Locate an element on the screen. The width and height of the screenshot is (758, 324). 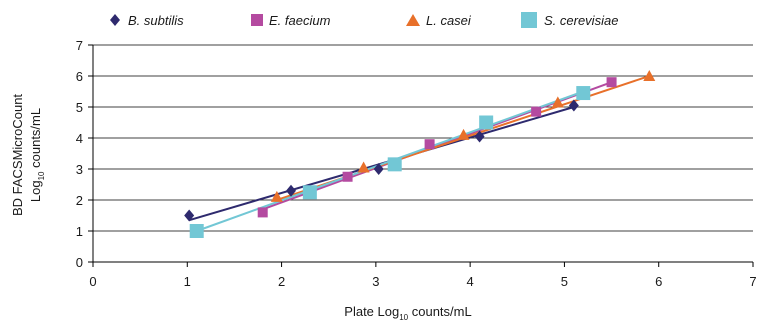
x-axis-title-sub: 10 is located at coordinates (403, 317).